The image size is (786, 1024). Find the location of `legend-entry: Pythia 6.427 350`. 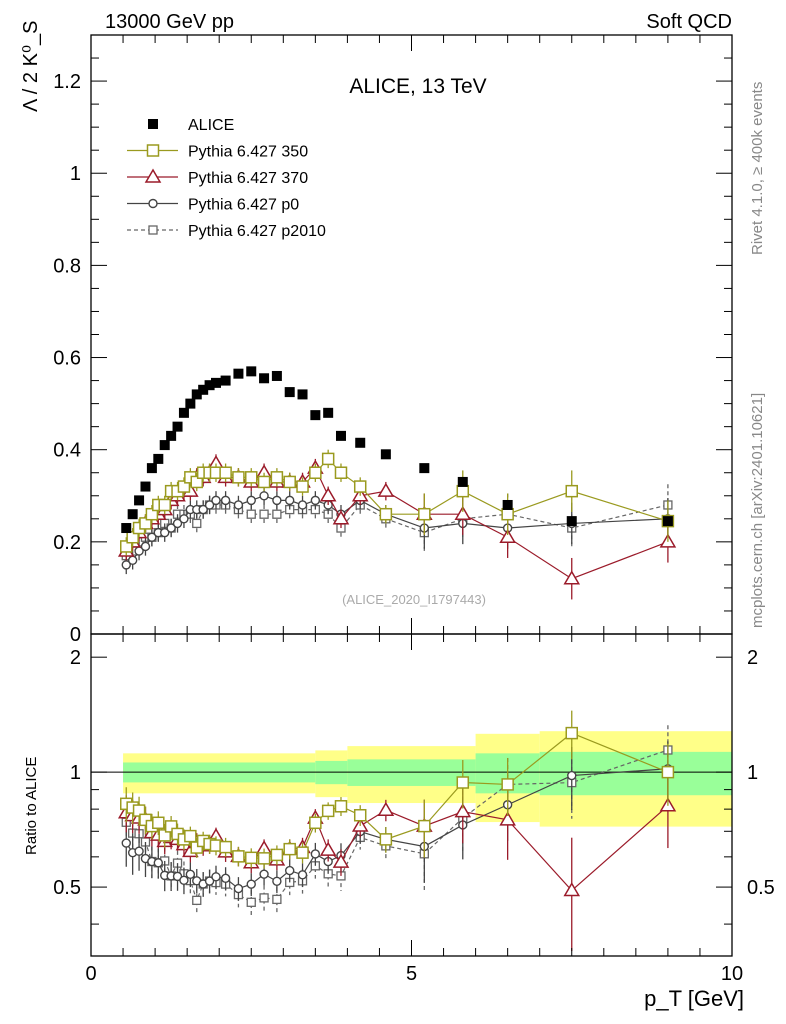

legend-entry: Pythia 6.427 350 is located at coordinates (217, 152).